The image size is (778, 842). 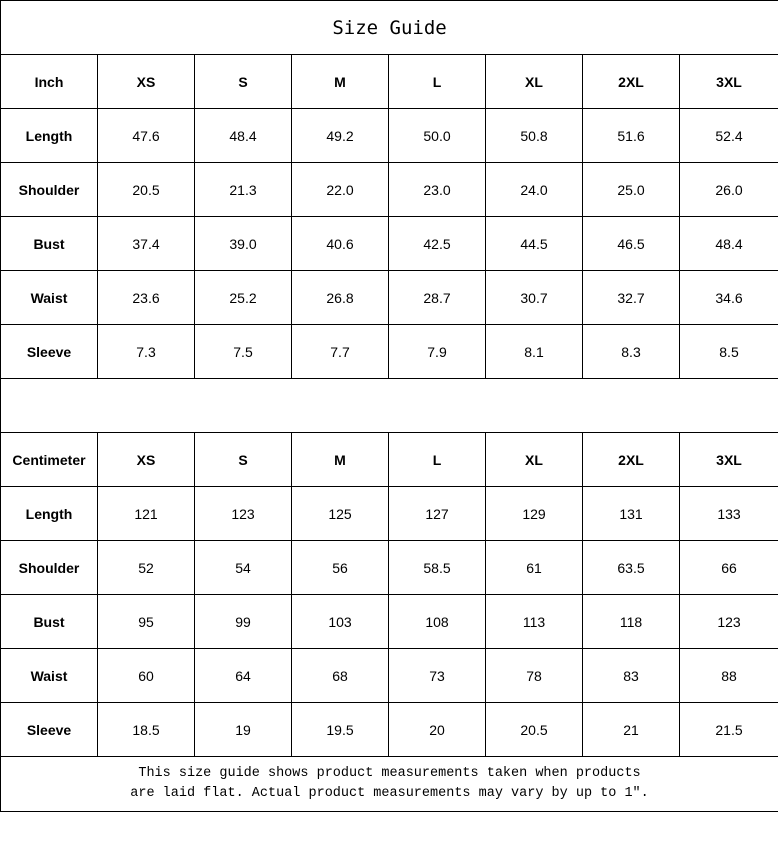 What do you see at coordinates (340, 243) in the screenshot?
I see `measurement-value: 40.6` at bounding box center [340, 243].